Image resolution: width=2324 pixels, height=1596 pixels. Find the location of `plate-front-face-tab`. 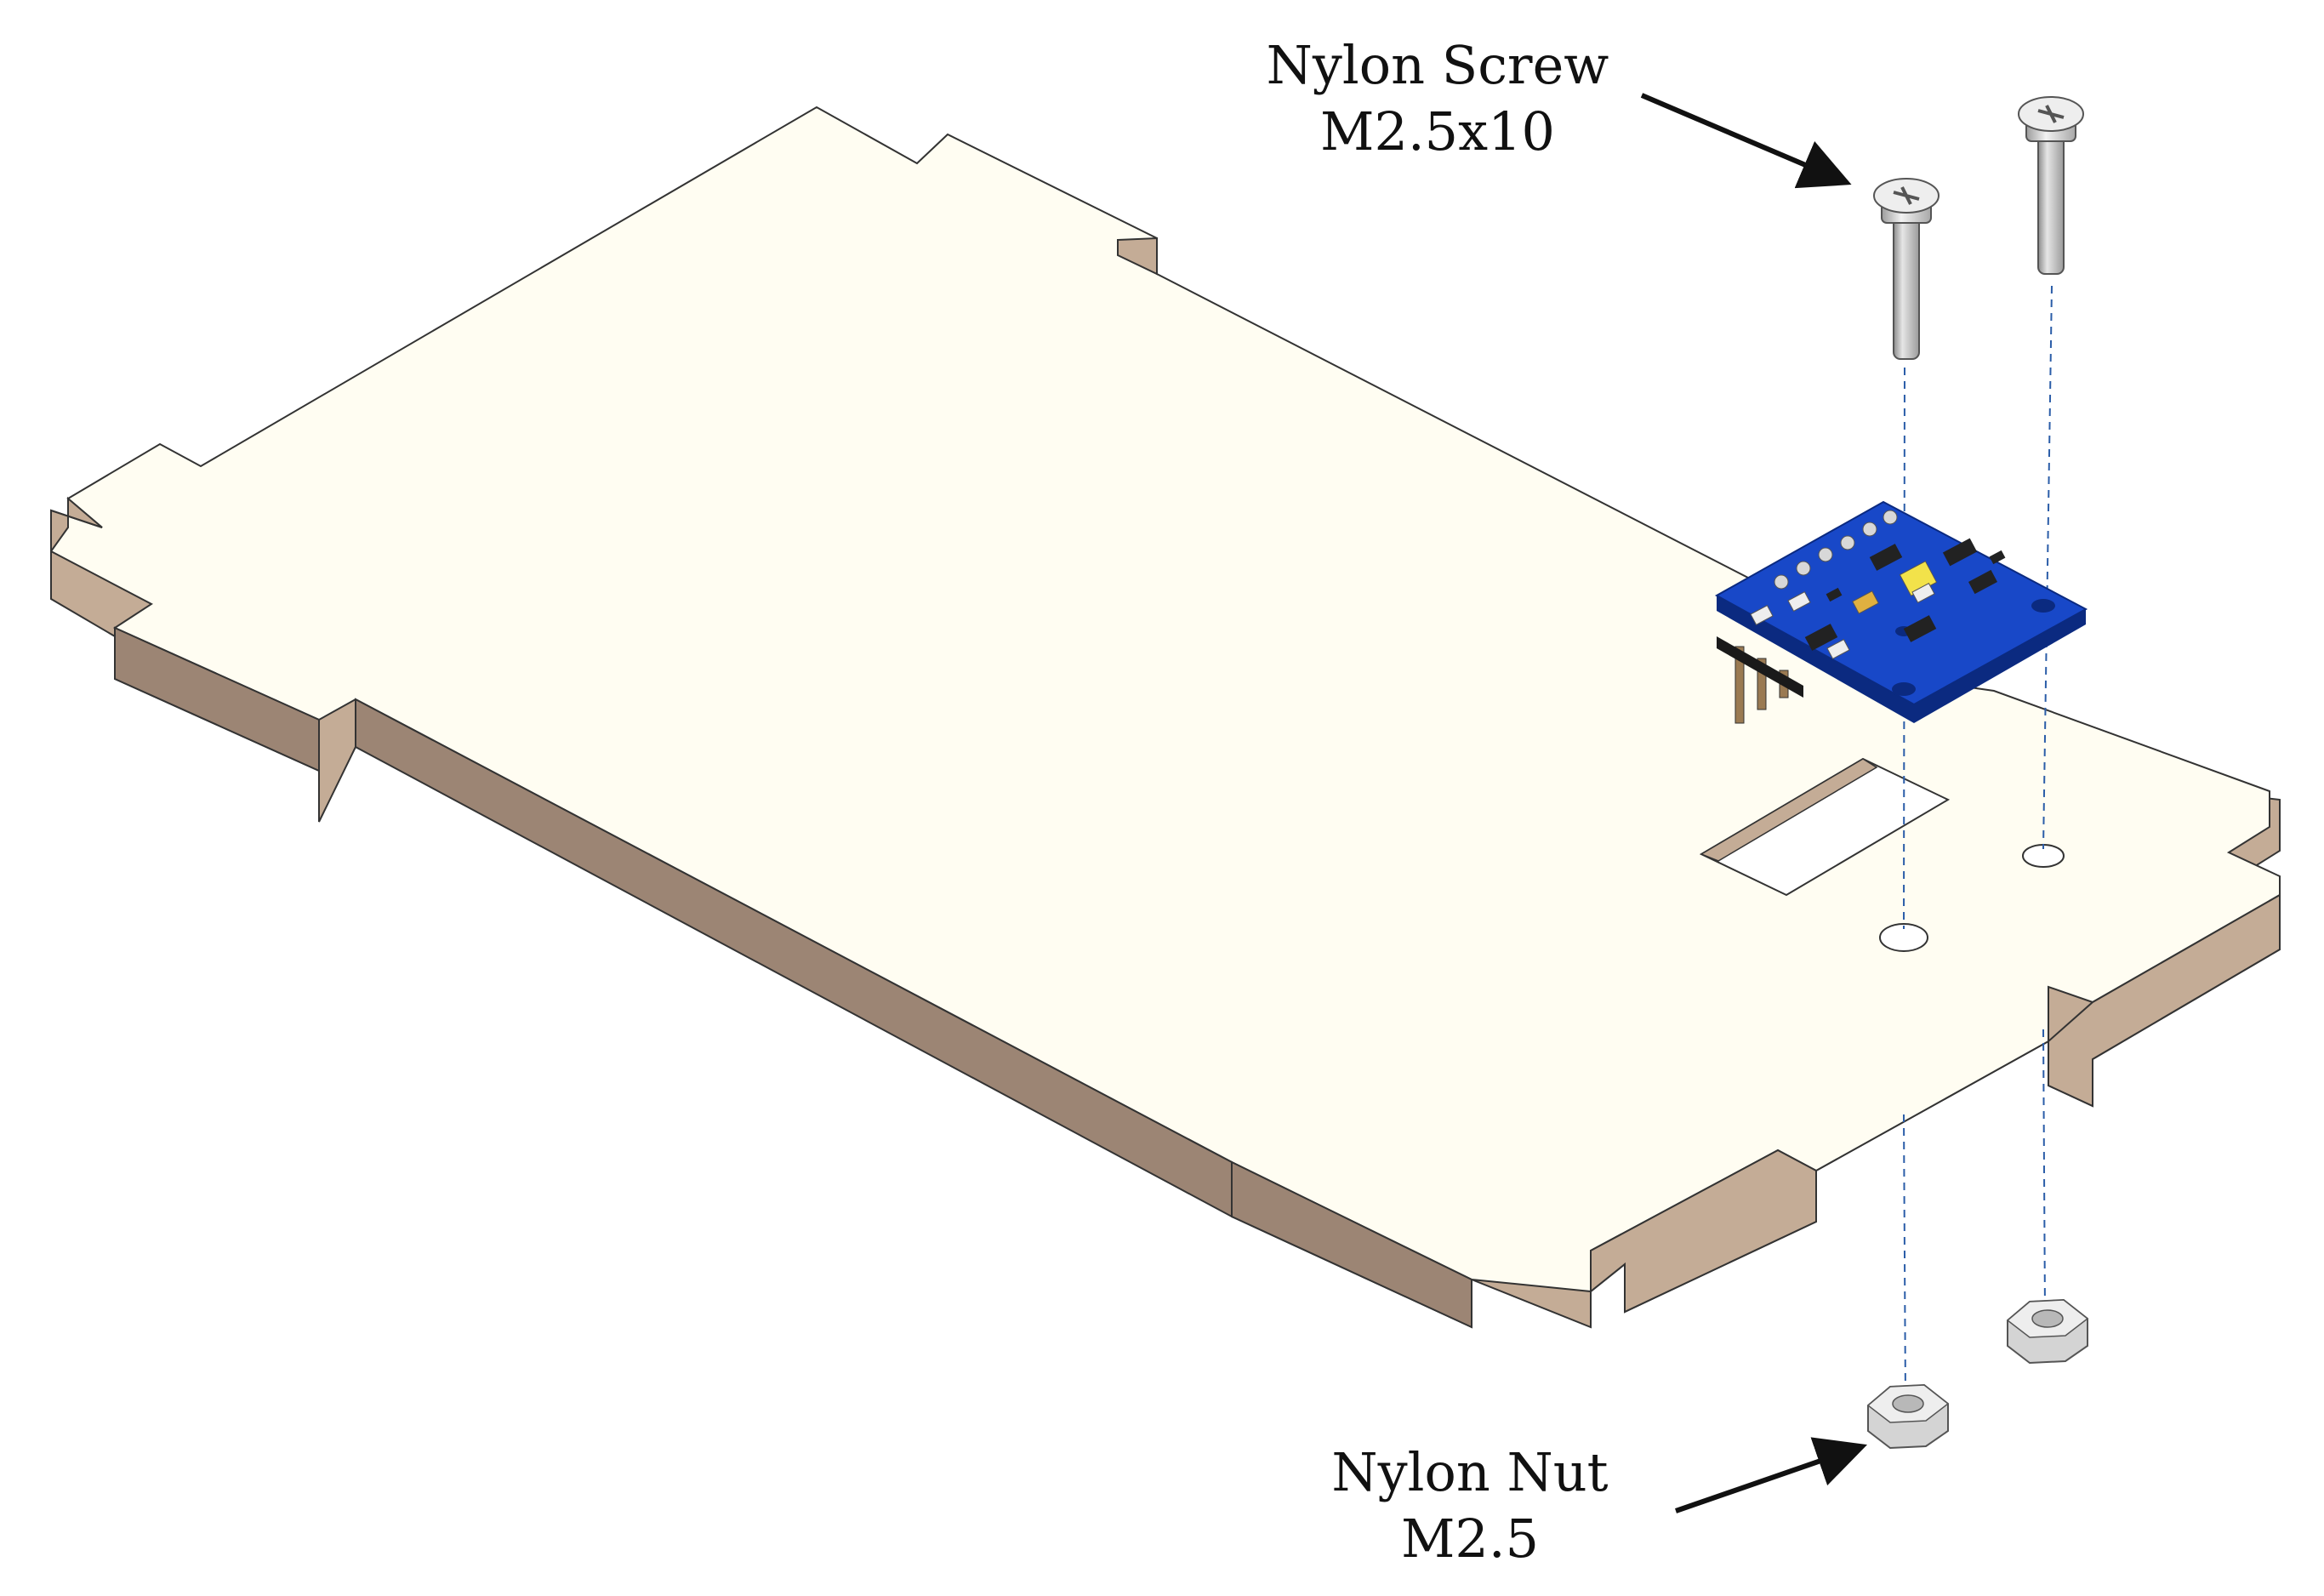

plate-front-face-tab is located at coordinates (1352, 1245).